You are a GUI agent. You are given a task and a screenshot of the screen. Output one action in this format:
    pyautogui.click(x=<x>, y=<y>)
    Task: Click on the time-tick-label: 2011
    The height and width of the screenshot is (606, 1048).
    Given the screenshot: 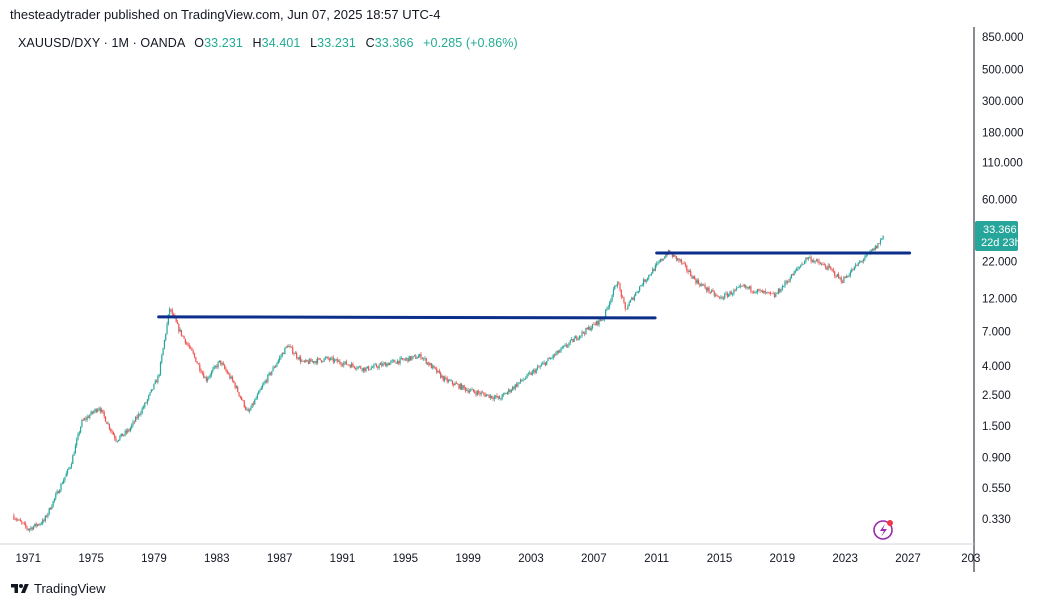 What is the action you would take?
    pyautogui.click(x=656, y=559)
    